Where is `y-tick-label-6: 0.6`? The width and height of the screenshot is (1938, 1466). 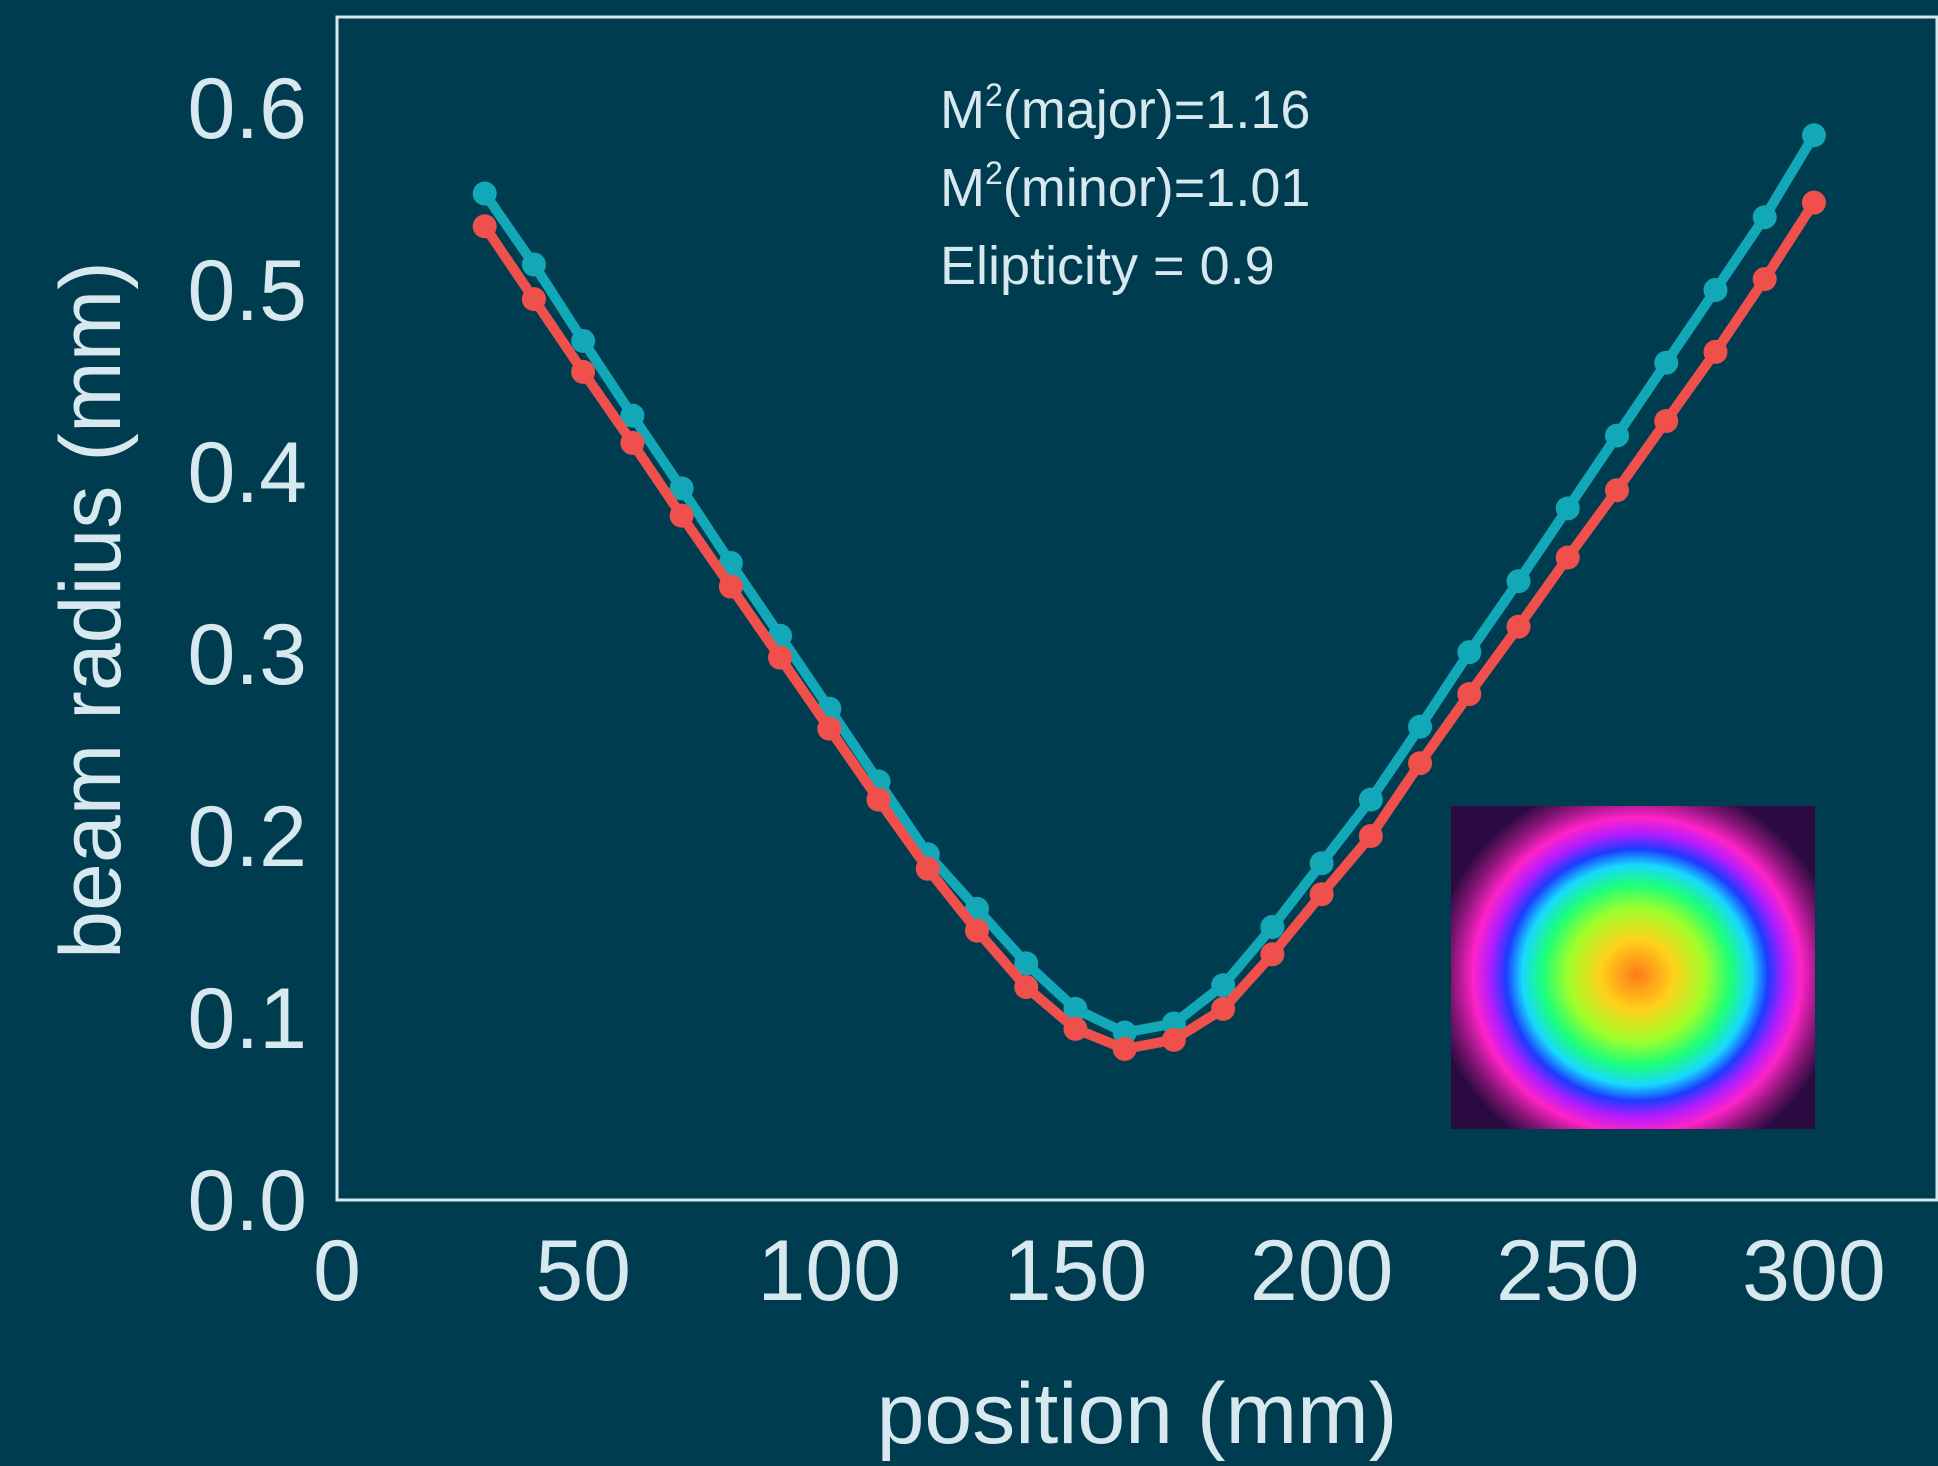
y-tick-label-6: 0.6 is located at coordinates (247, 109).